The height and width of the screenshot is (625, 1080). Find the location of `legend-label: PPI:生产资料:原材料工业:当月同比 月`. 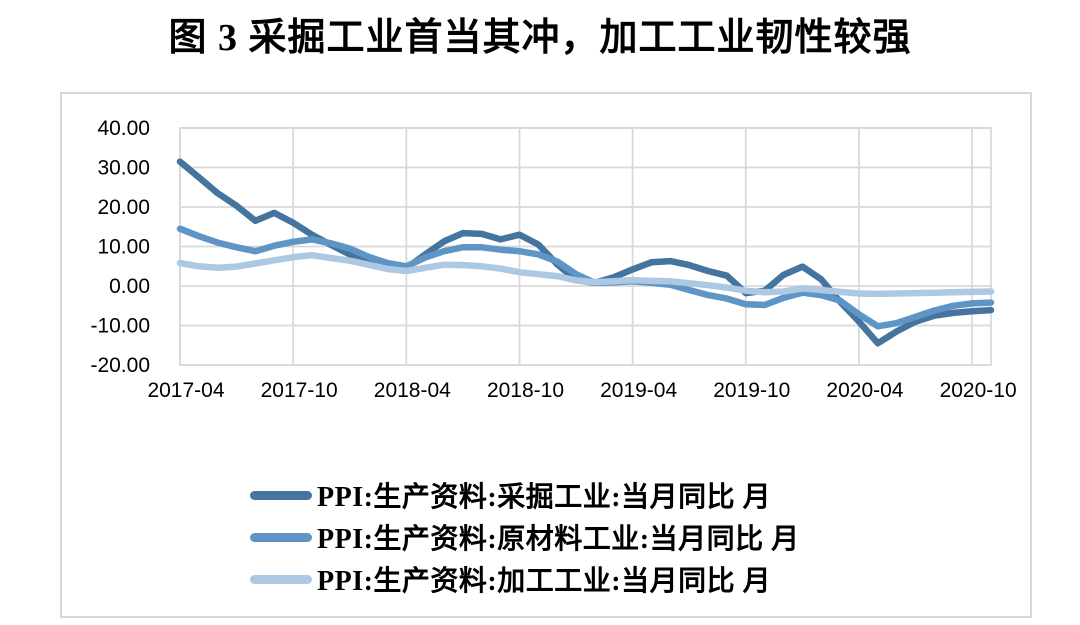

legend-label: PPI:生产资料:原材料工业:当月同比 月 is located at coordinates (558, 539).